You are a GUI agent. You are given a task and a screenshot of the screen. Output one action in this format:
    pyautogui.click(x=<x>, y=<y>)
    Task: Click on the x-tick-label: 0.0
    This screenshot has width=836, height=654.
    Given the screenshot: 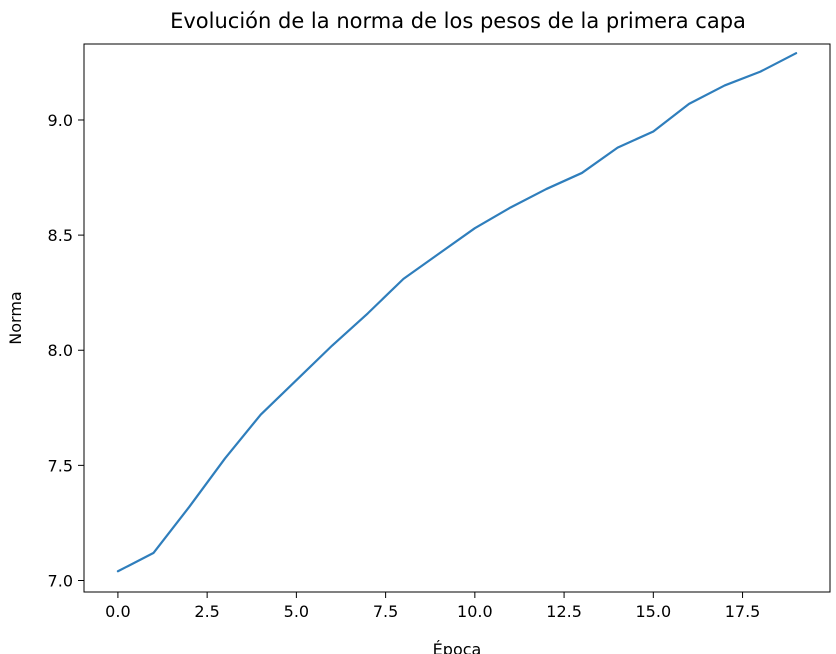 What is the action you would take?
    pyautogui.click(x=117, y=611)
    